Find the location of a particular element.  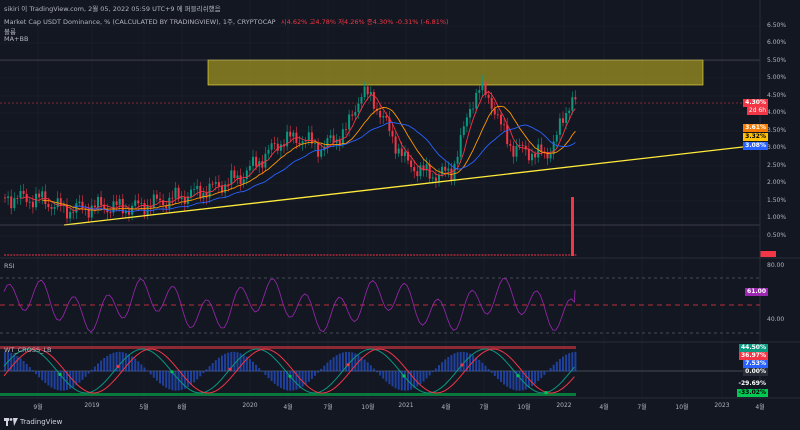

time-tick: 2023 is located at coordinates (722, 405).